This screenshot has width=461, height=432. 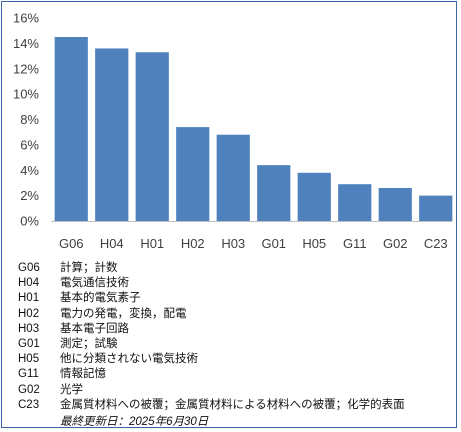 What do you see at coordinates (395, 243) in the screenshot?
I see `x-tick-label: G02` at bounding box center [395, 243].